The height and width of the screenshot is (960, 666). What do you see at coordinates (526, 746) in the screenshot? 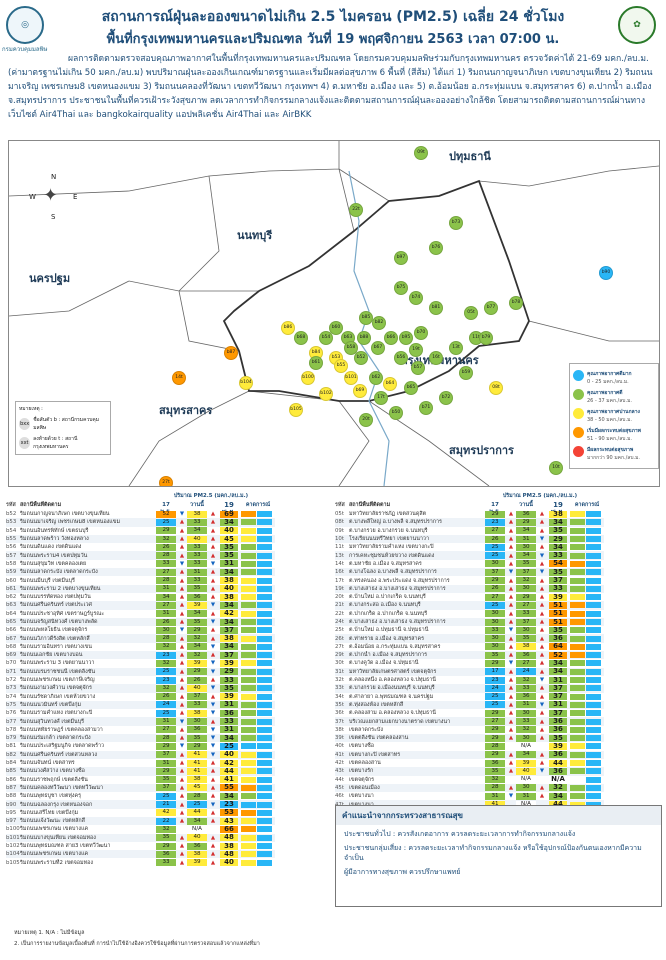
I see `value-day2: N/A` at bounding box center [526, 746].